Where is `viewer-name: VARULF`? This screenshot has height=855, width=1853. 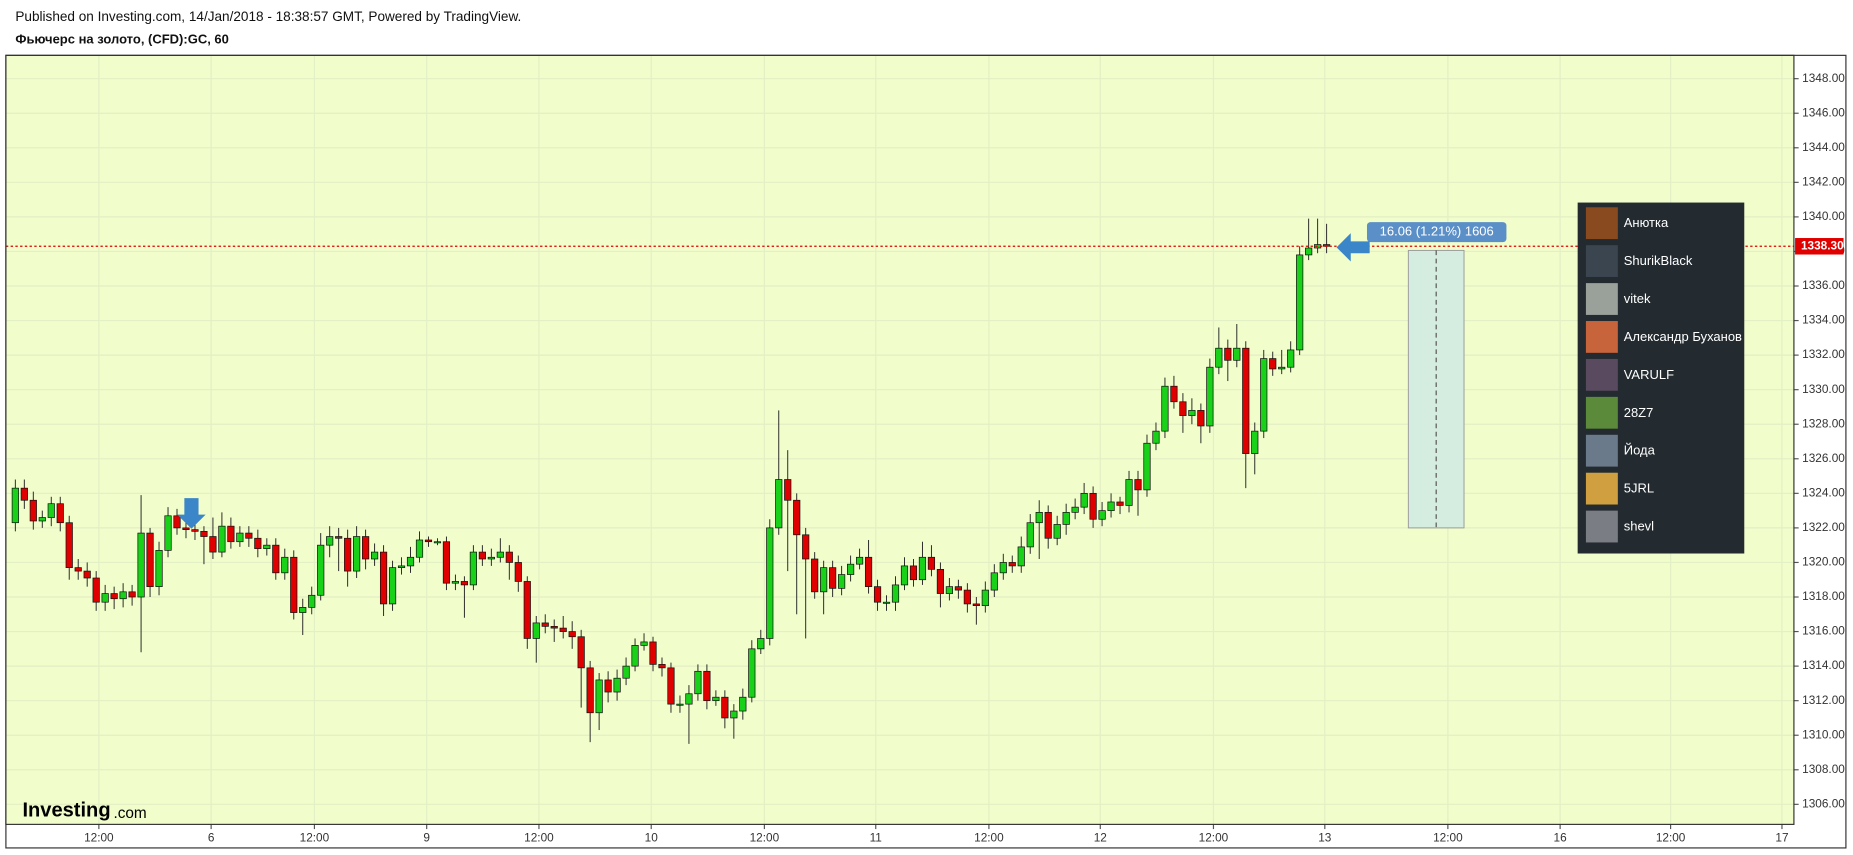 viewer-name: VARULF is located at coordinates (1649, 374).